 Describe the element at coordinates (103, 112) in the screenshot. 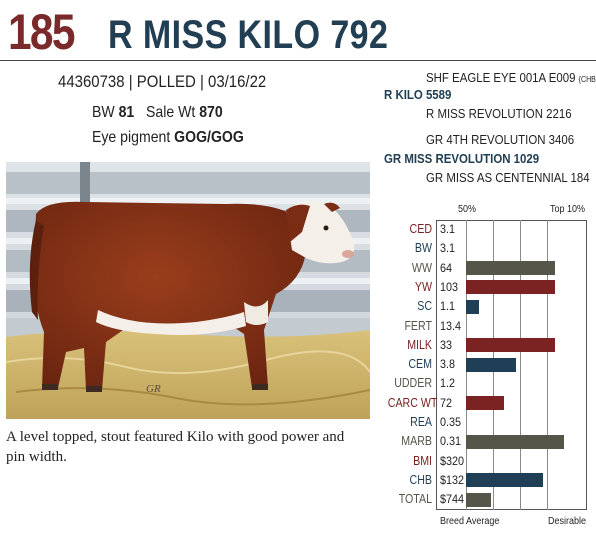

I see `bw-label: BW` at that location.